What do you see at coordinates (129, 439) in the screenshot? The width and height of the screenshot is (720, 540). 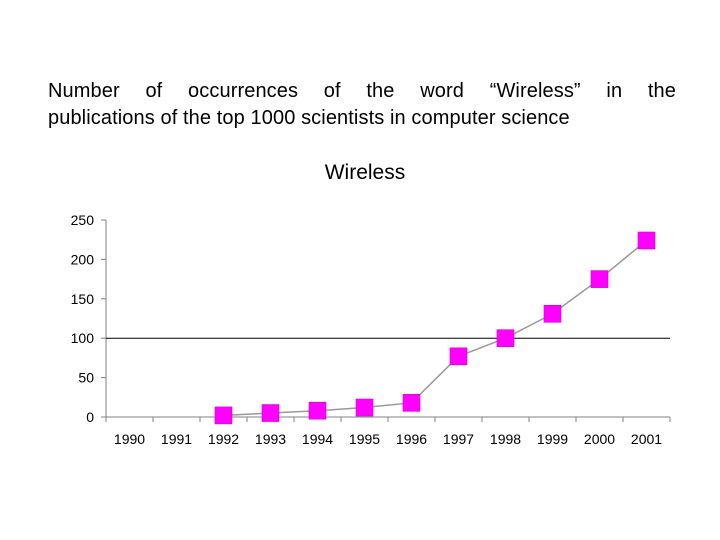 I see `x-tick-label: 1990` at bounding box center [129, 439].